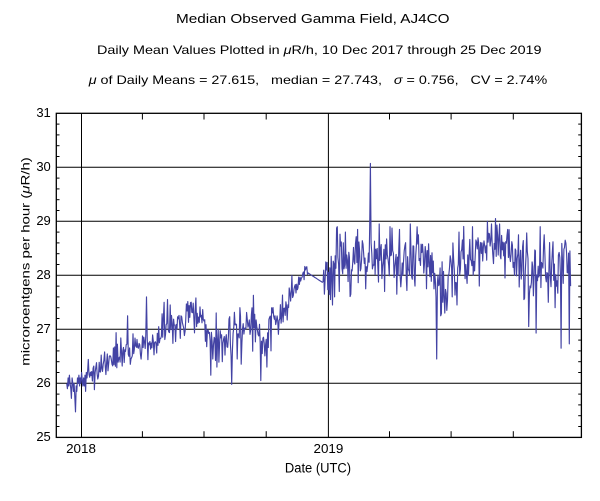 The width and height of the screenshot is (600, 501). I want to click on svg-text: 25, so click(43, 436).